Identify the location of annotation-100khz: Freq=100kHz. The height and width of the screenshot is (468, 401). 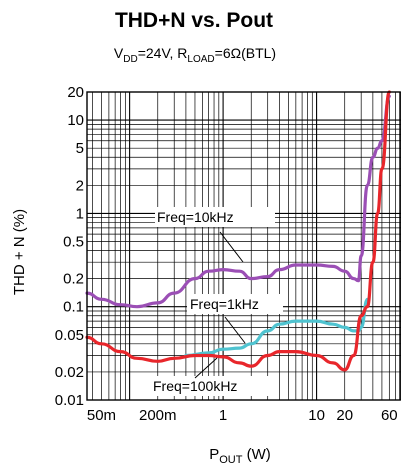
(195, 386).